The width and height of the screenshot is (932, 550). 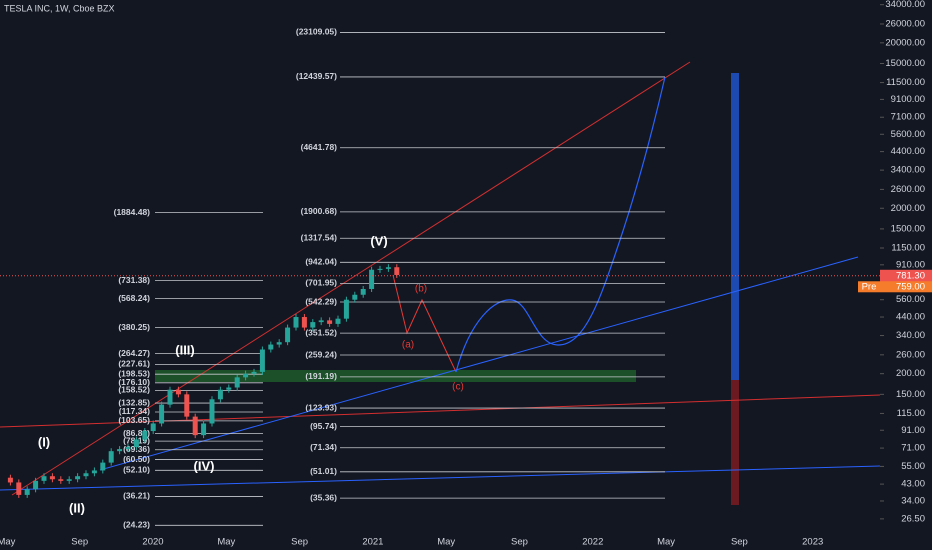 What do you see at coordinates (134, 382) in the screenshot?
I see `fib-label: (176.10)` at bounding box center [134, 382].